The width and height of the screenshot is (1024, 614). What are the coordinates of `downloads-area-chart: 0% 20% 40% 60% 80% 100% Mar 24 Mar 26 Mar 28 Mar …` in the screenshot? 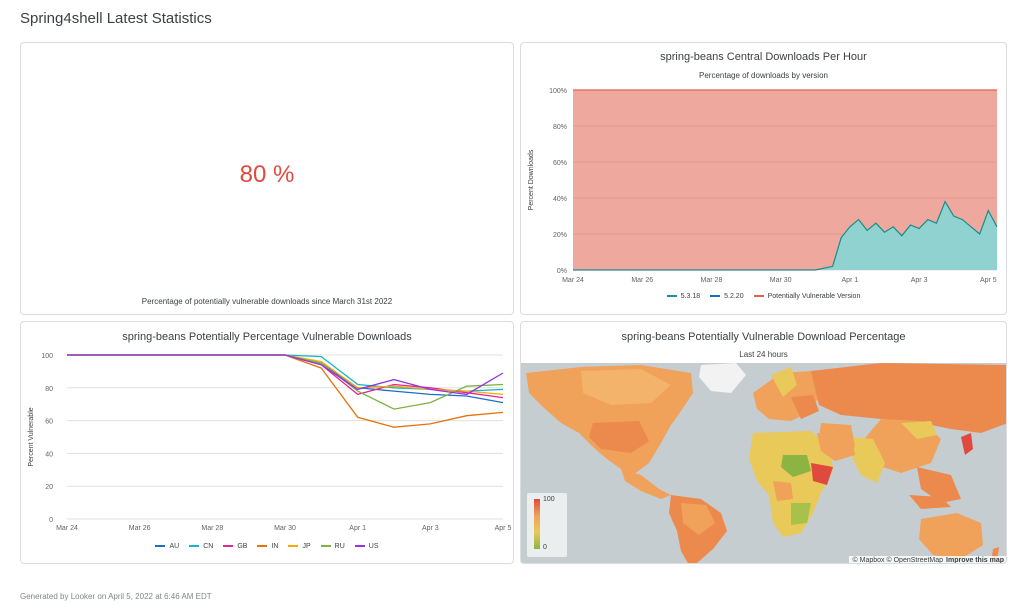 It's located at (763, 186).